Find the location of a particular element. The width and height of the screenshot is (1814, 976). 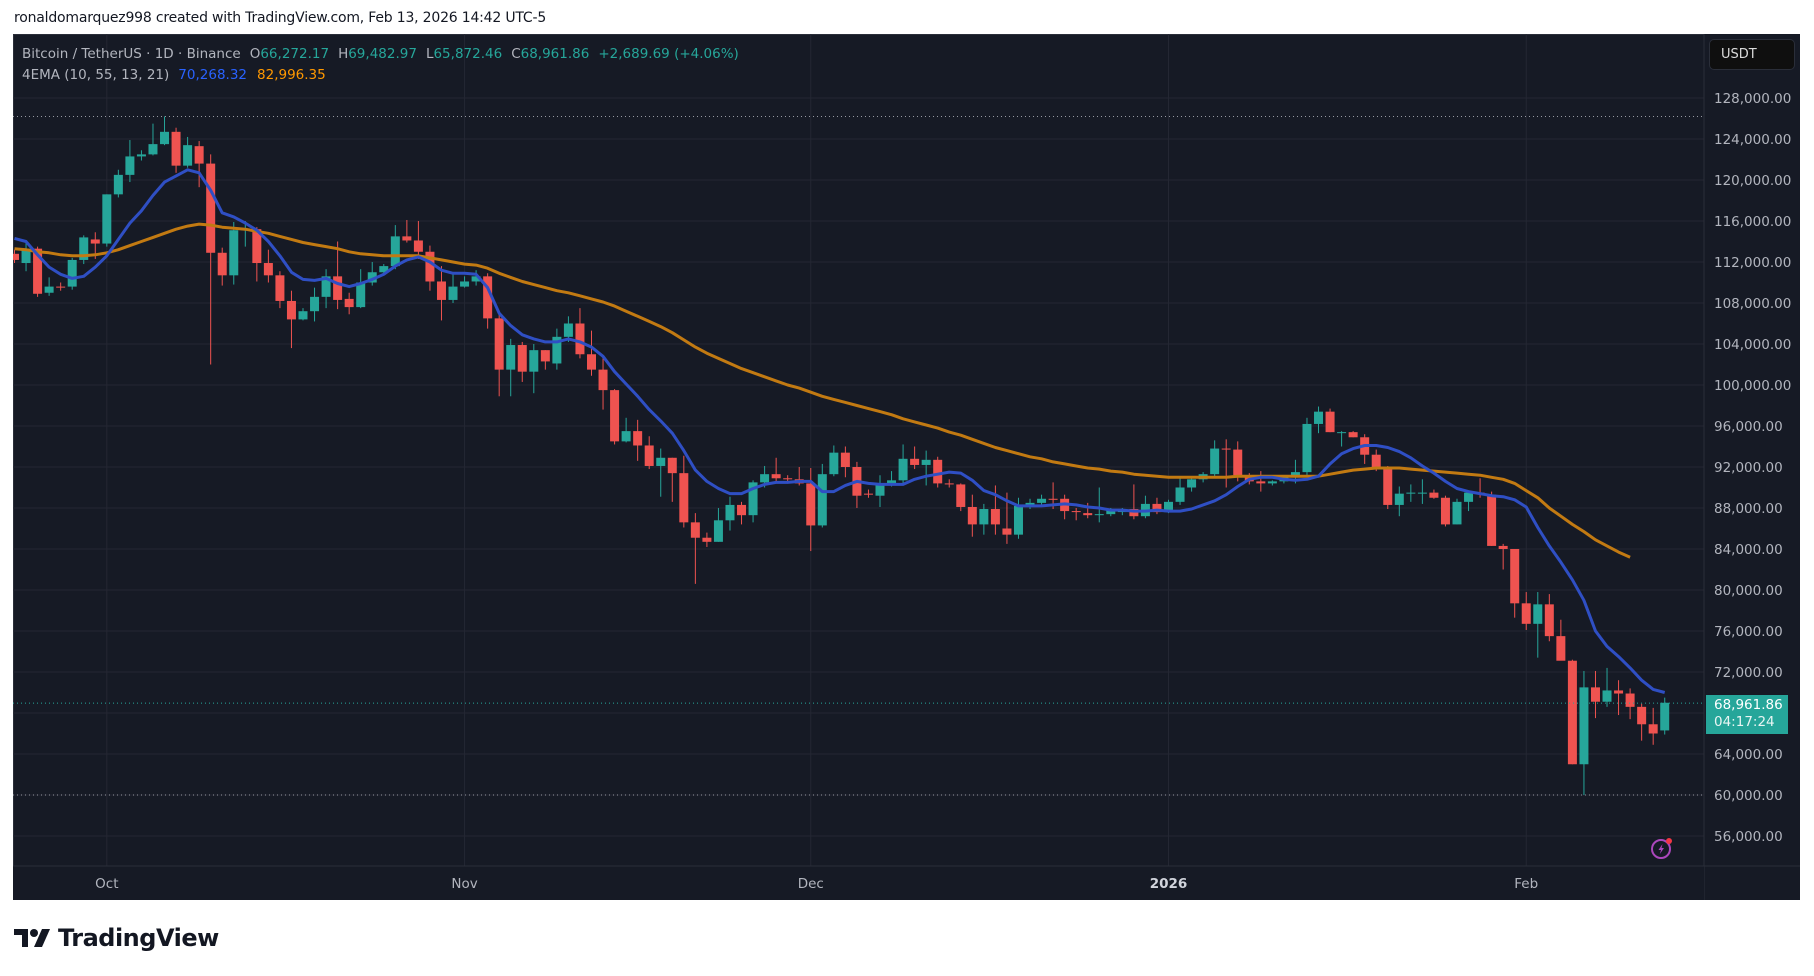

ema-slow-value: 82,996.35 is located at coordinates (291, 75).